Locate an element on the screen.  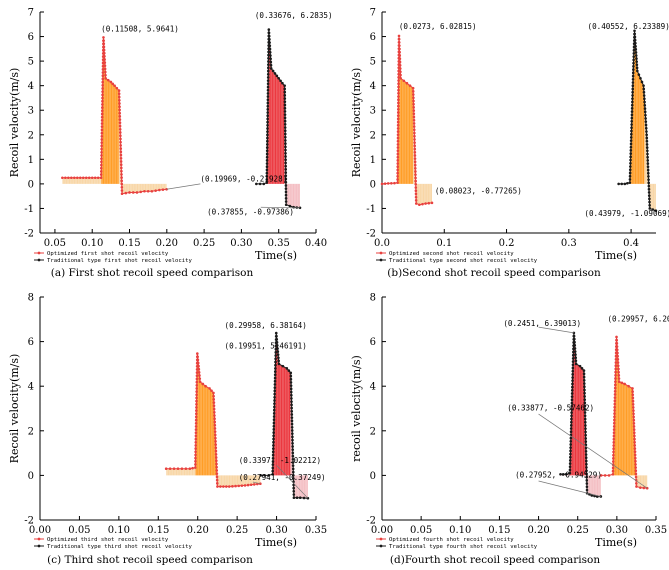
y-tick-label: 6 is located at coordinates (31, 37).